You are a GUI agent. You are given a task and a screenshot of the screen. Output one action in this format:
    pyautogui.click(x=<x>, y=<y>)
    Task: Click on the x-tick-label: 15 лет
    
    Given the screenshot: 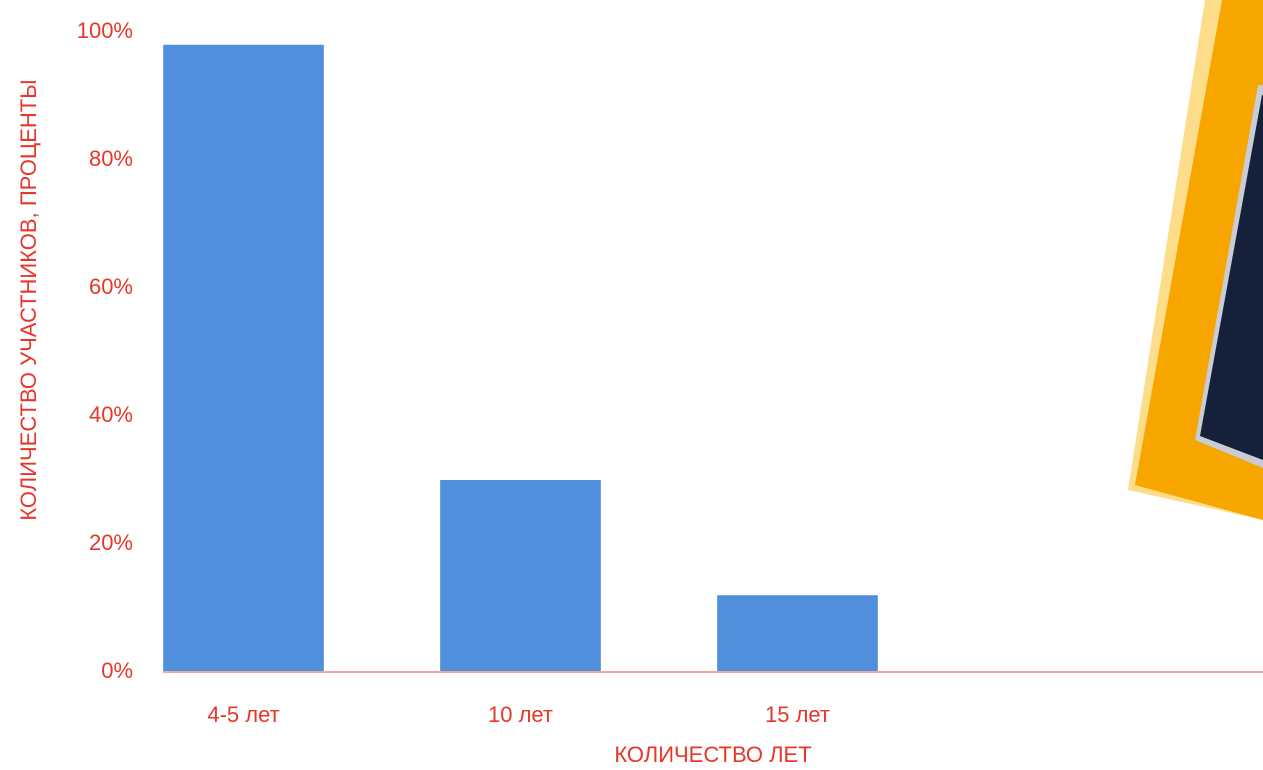 What is the action you would take?
    pyautogui.click(x=797, y=714)
    